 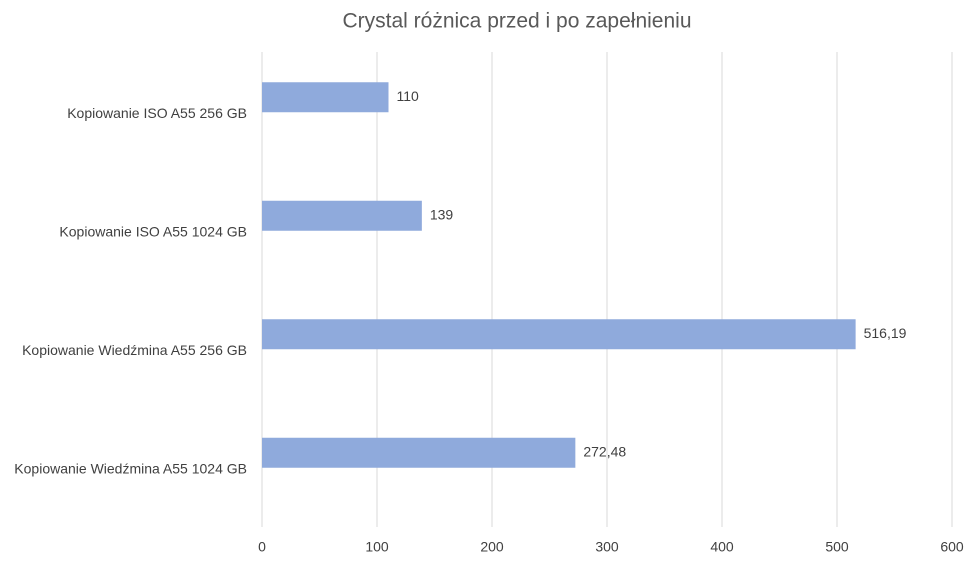 I want to click on data-label: 139, so click(x=442, y=214).